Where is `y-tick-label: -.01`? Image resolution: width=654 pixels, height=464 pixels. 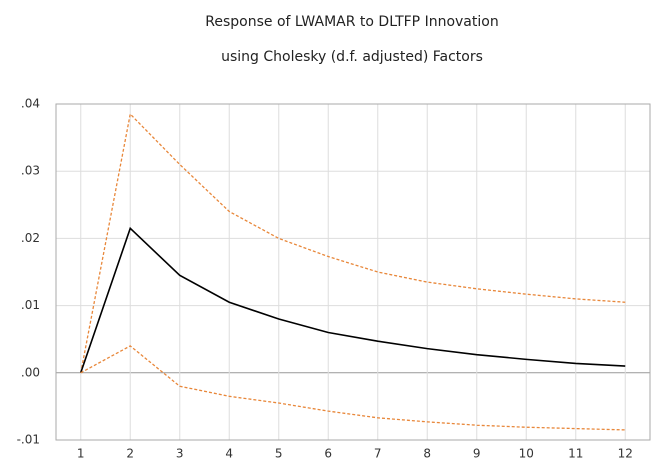 y-tick-label: -.01 is located at coordinates (28, 440).